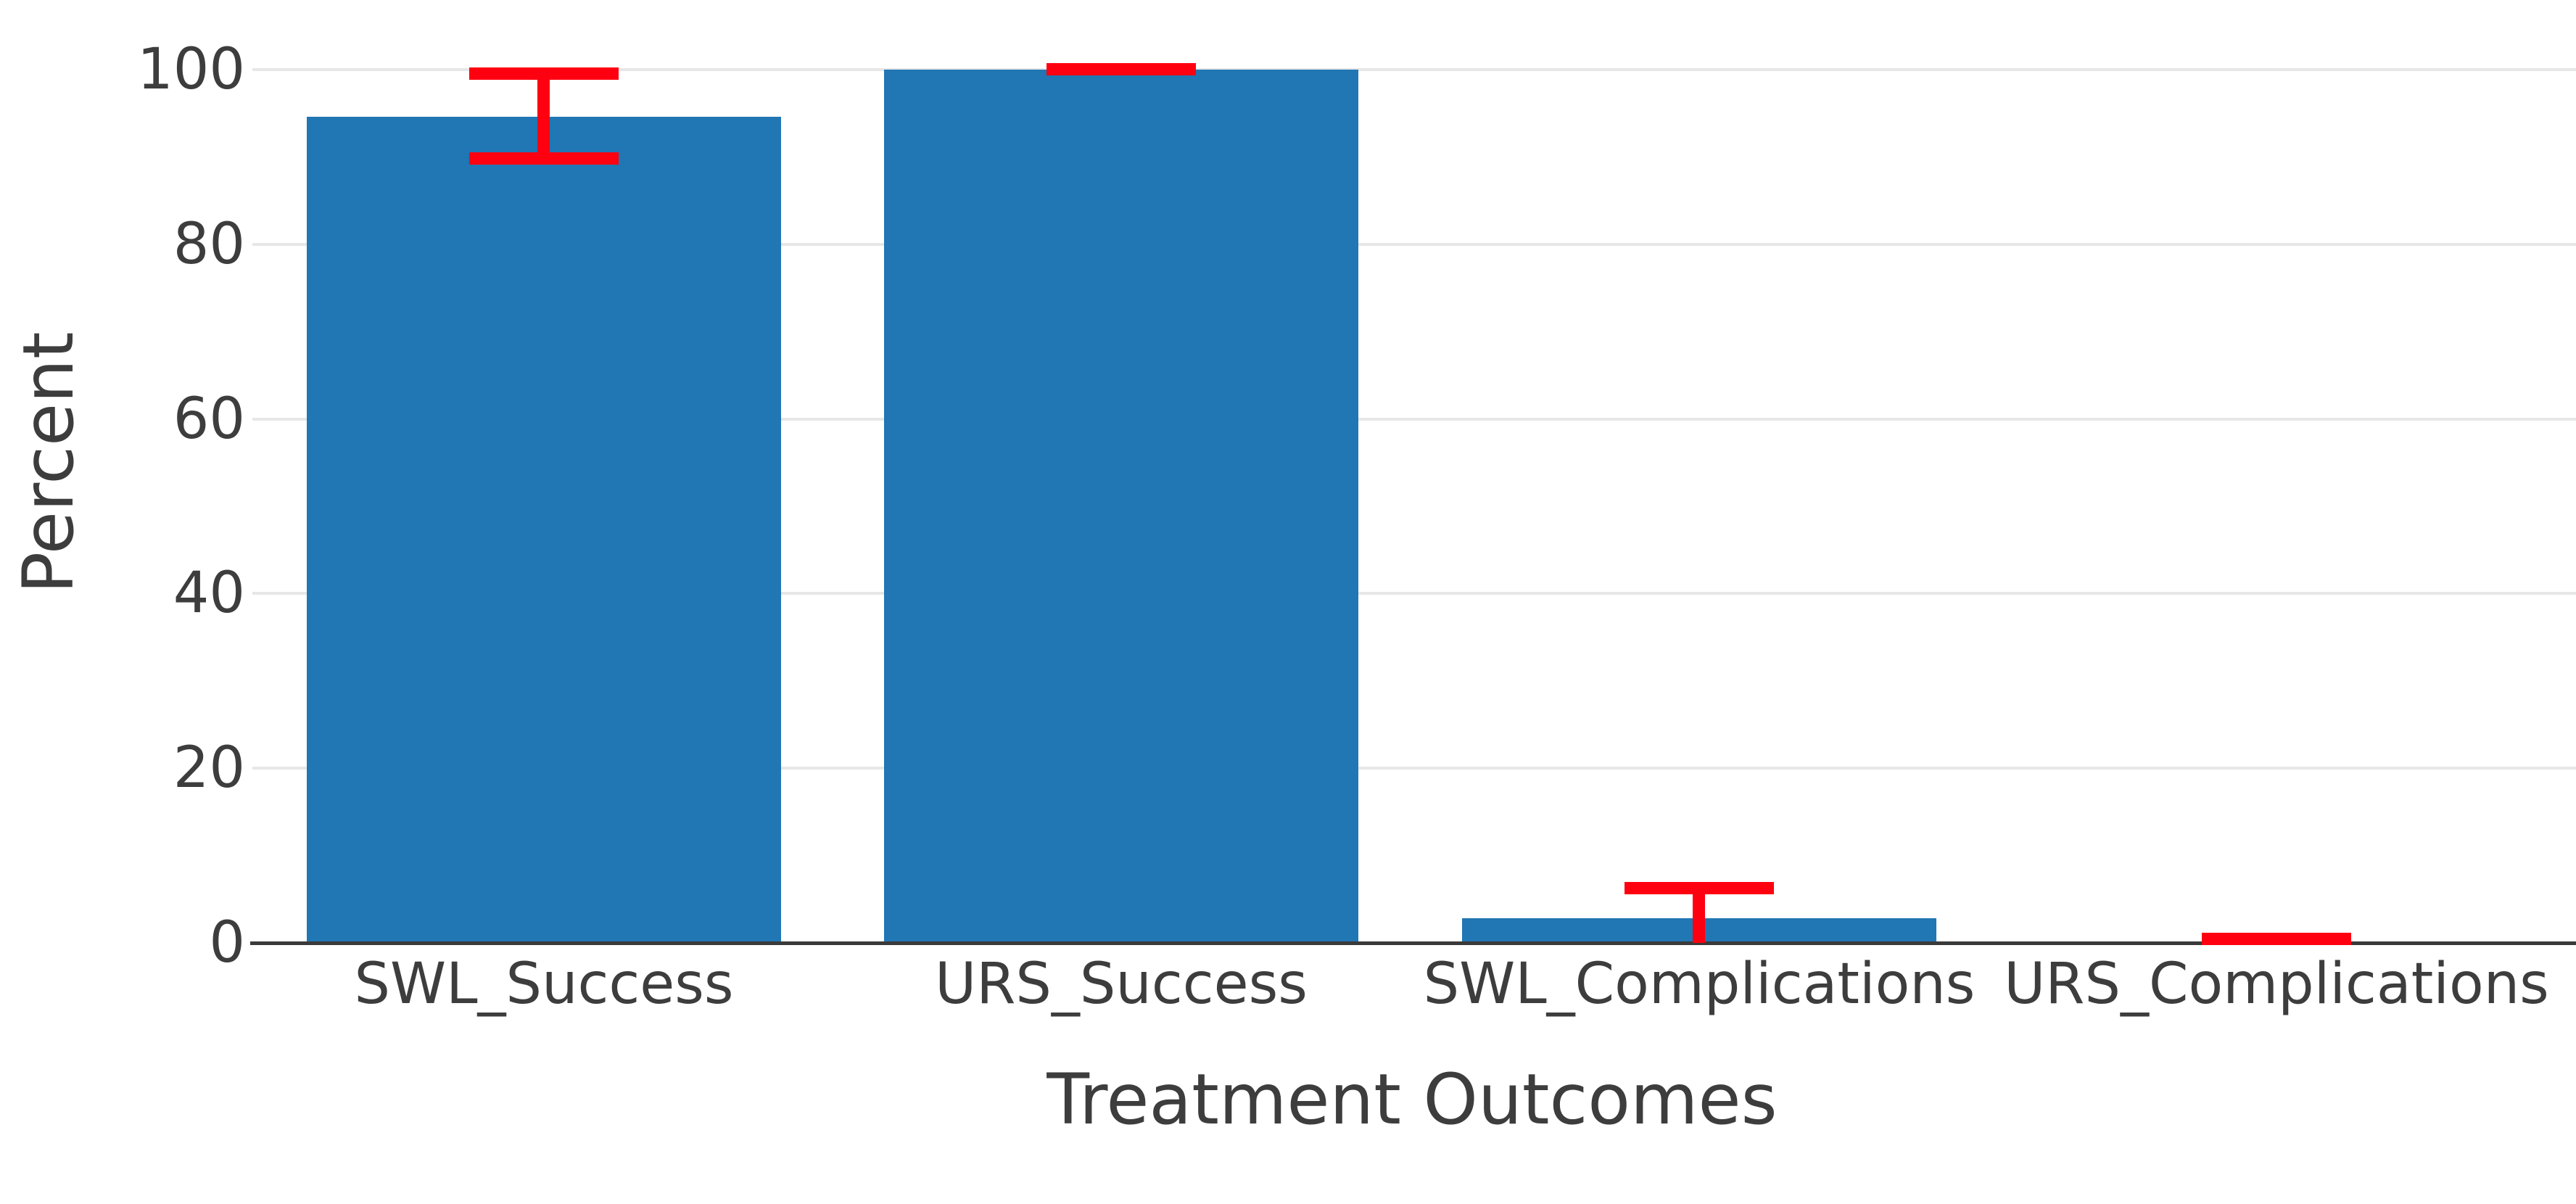 Image resolution: width=2576 pixels, height=1204 pixels. What do you see at coordinates (1121, 984) in the screenshot?
I see `x-tick-label: URS_Success` at bounding box center [1121, 984].